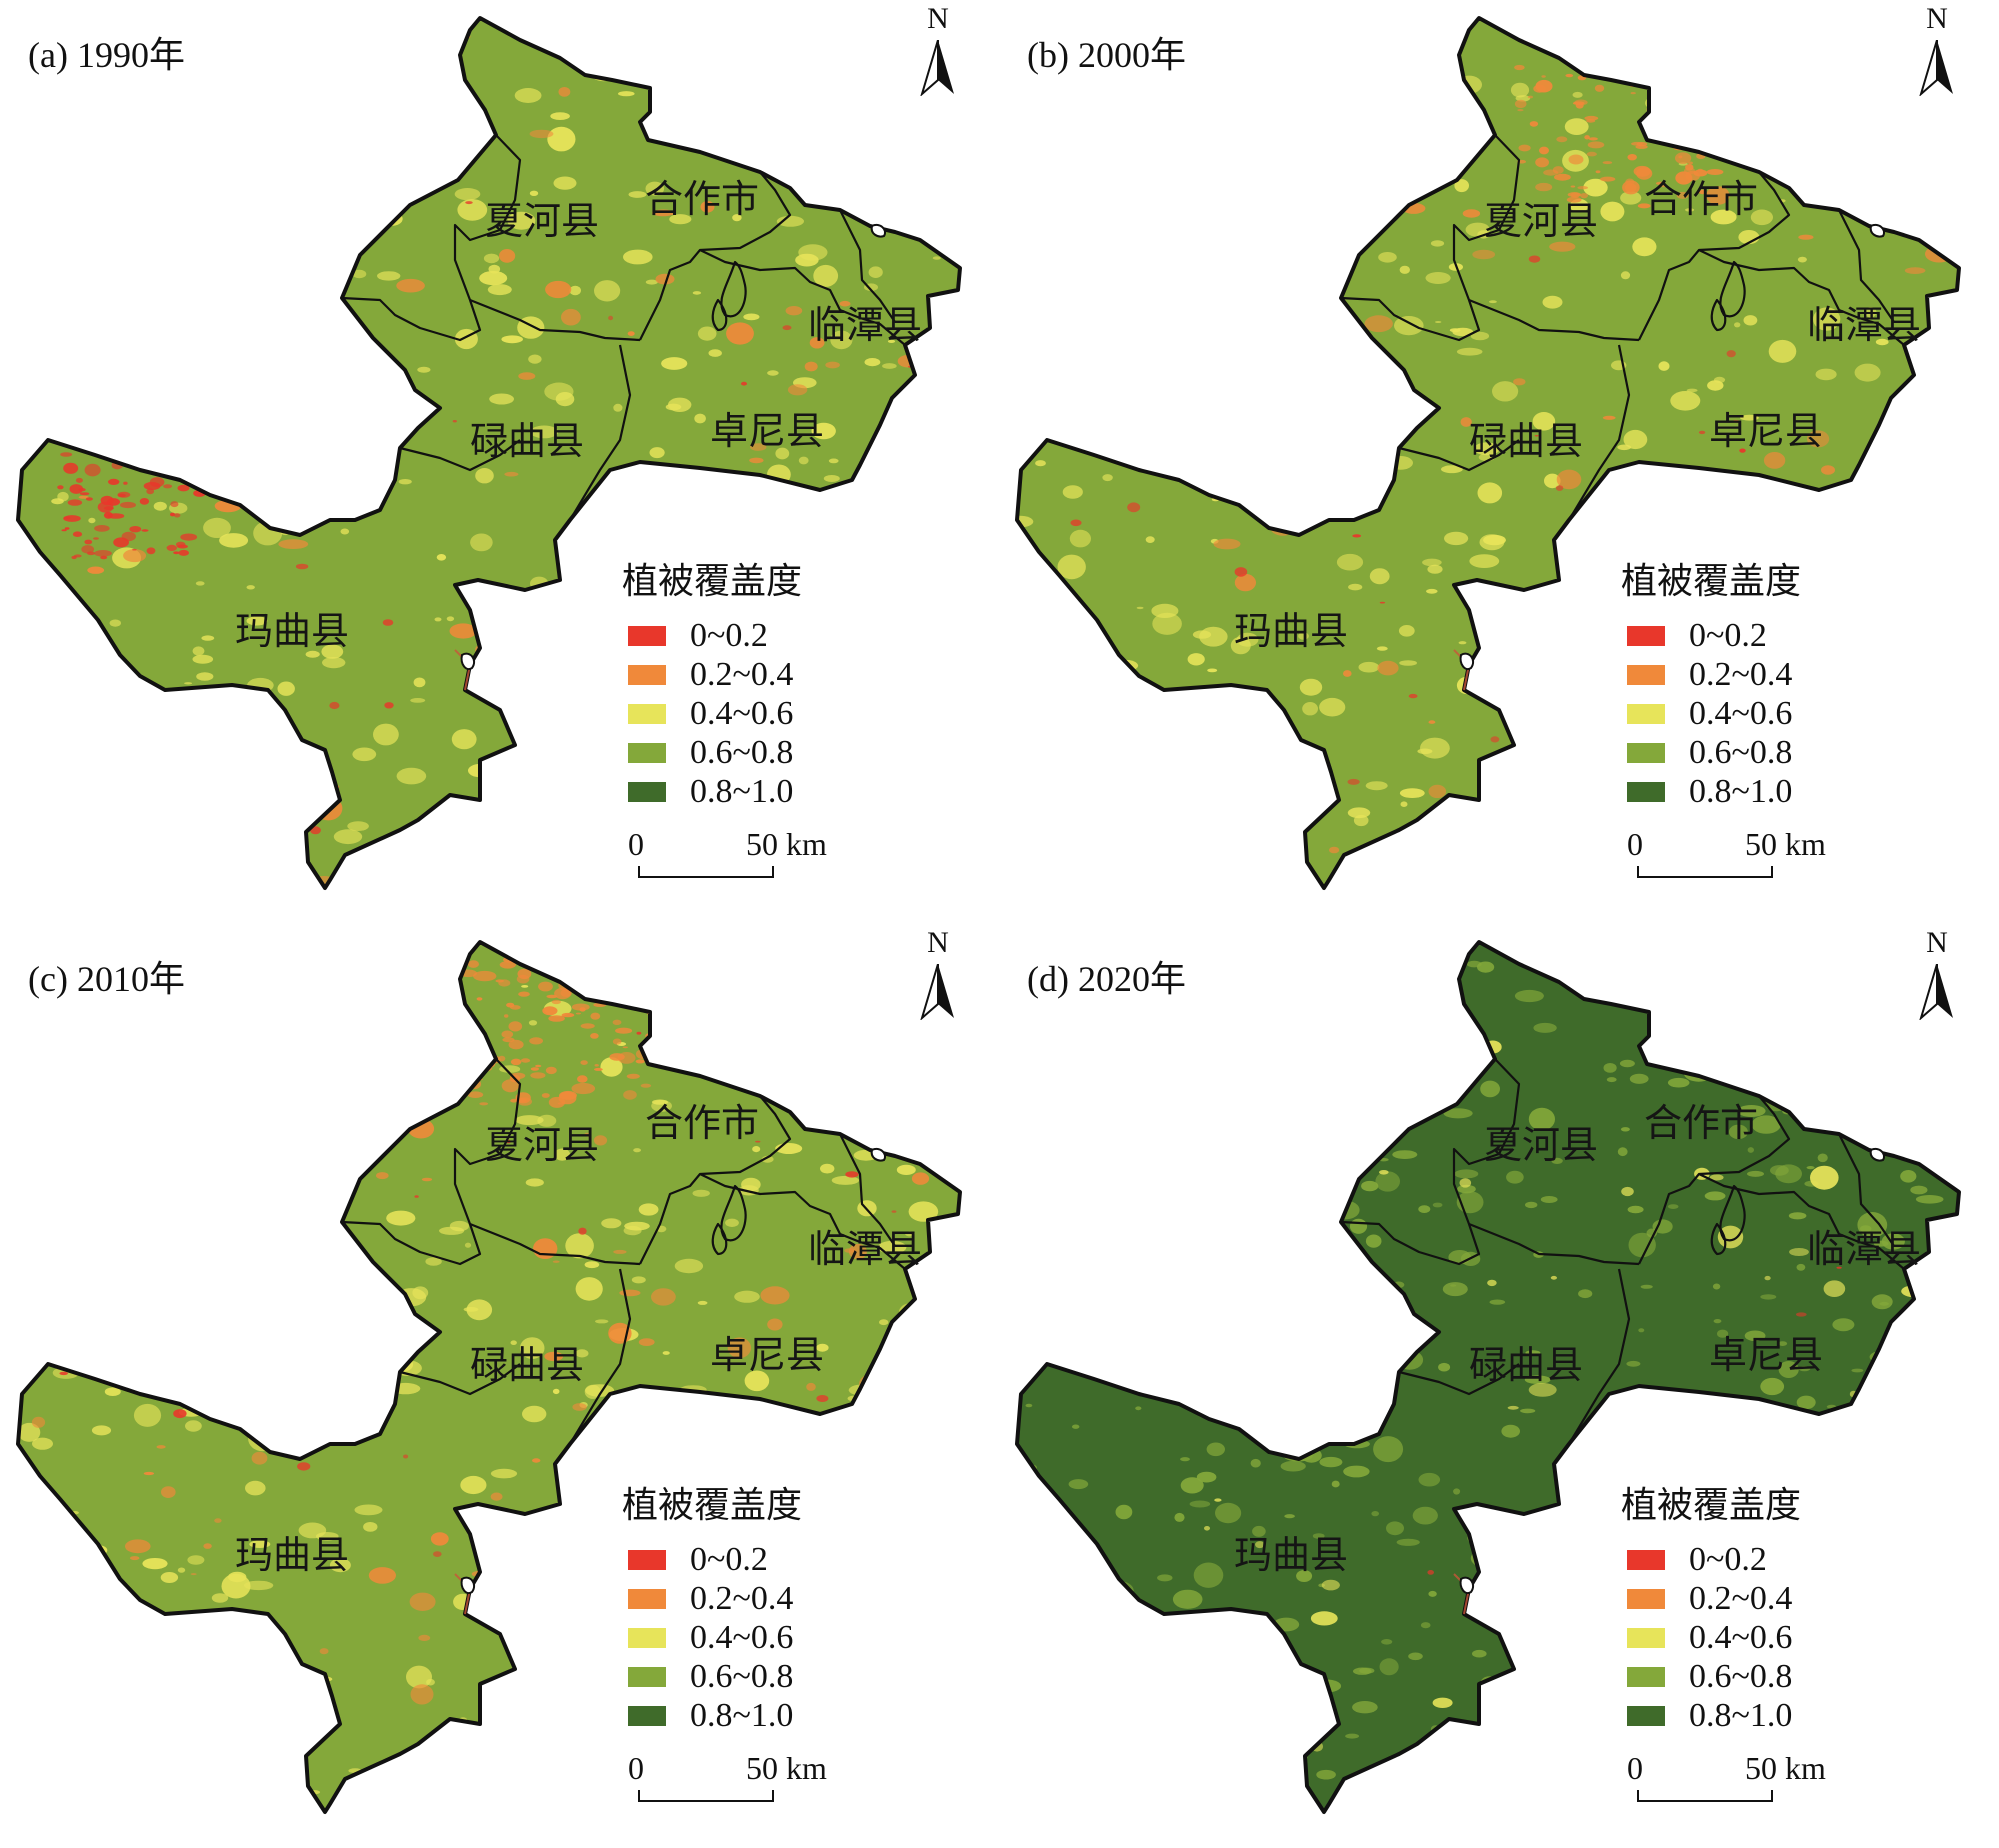  What do you see at coordinates (647, 1637) in the screenshot?
I see `legend-swatch` at bounding box center [647, 1637].